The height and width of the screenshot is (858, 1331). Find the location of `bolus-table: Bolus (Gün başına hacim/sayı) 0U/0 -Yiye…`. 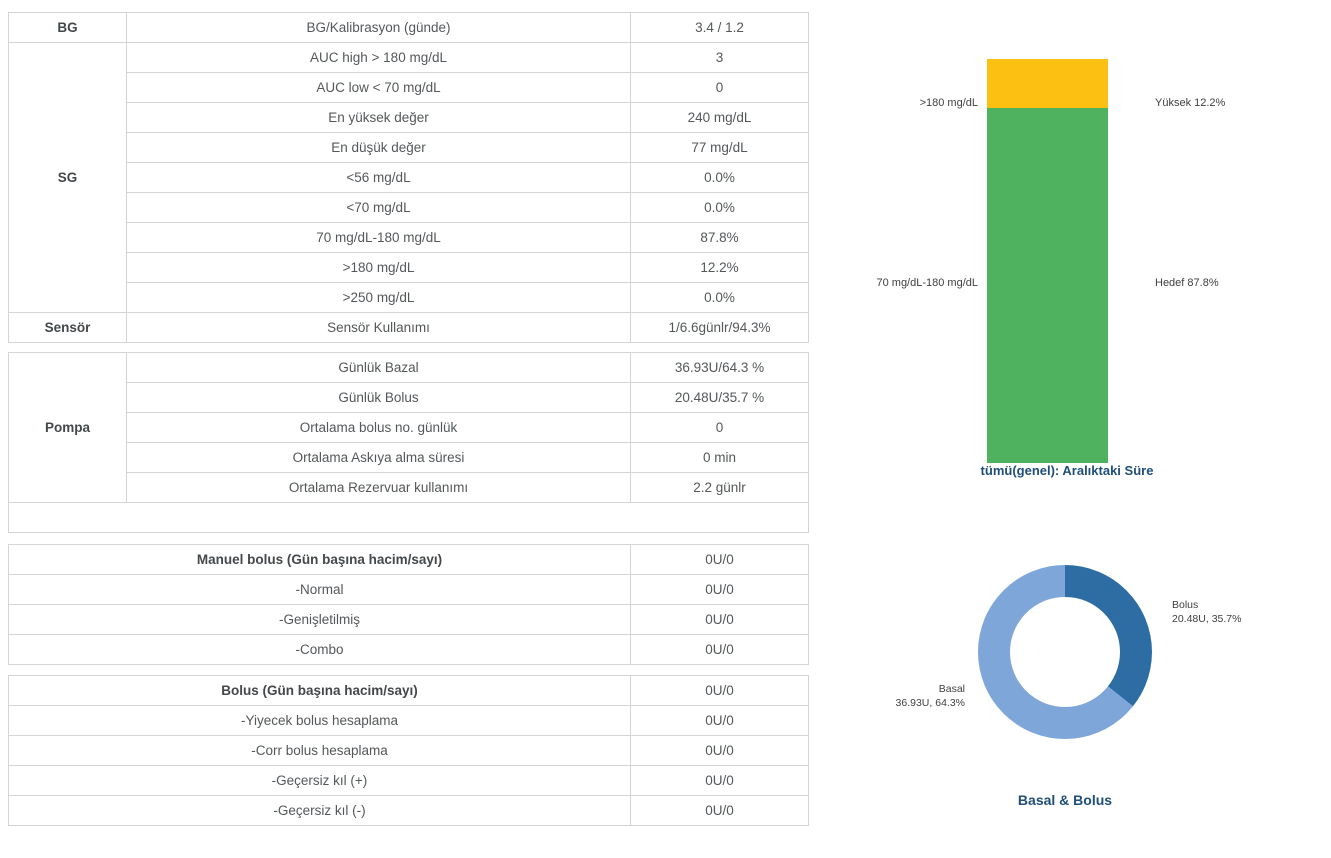

bolus-table: Bolus (Gün başına hacim/sayı) 0U/0 -Yiye… is located at coordinates (408, 750).